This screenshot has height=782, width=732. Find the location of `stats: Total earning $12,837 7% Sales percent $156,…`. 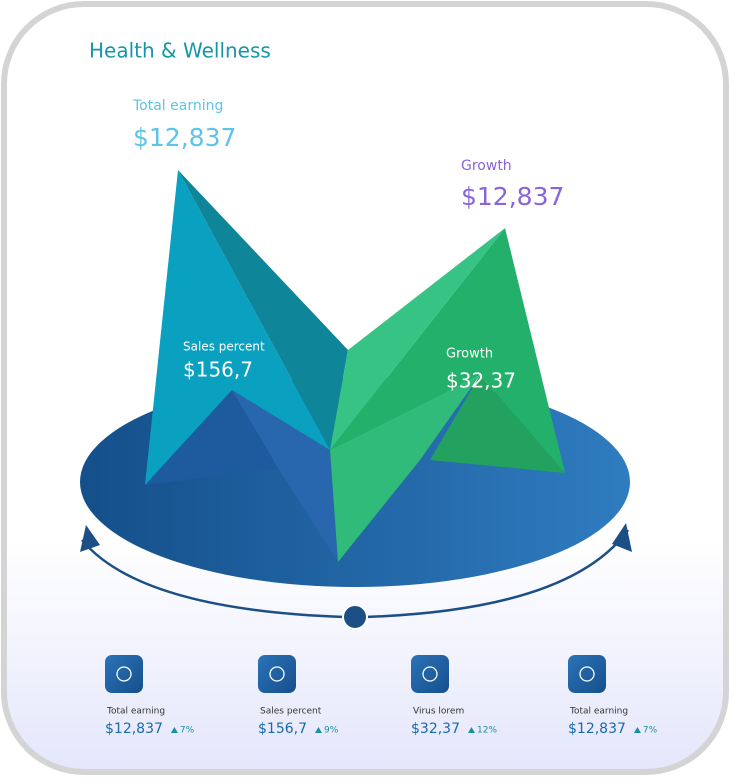

stats: Total earning $12,837 7% Sales percent $156,… is located at coordinates (381, 696).